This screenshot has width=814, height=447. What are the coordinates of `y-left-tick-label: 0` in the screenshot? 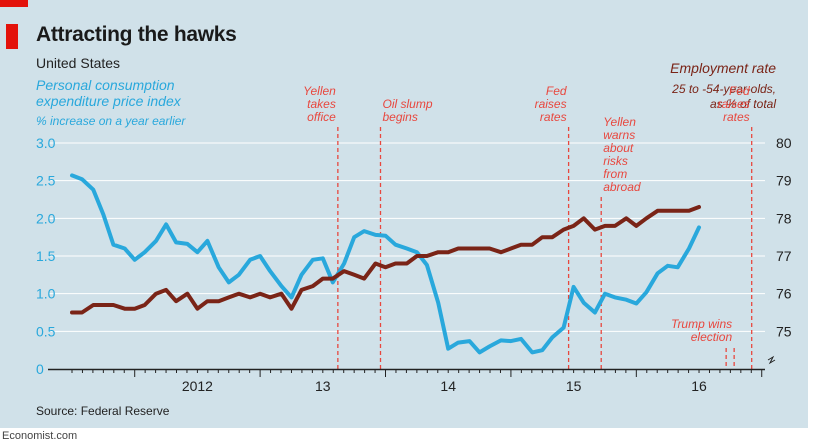 It's located at (40, 369).